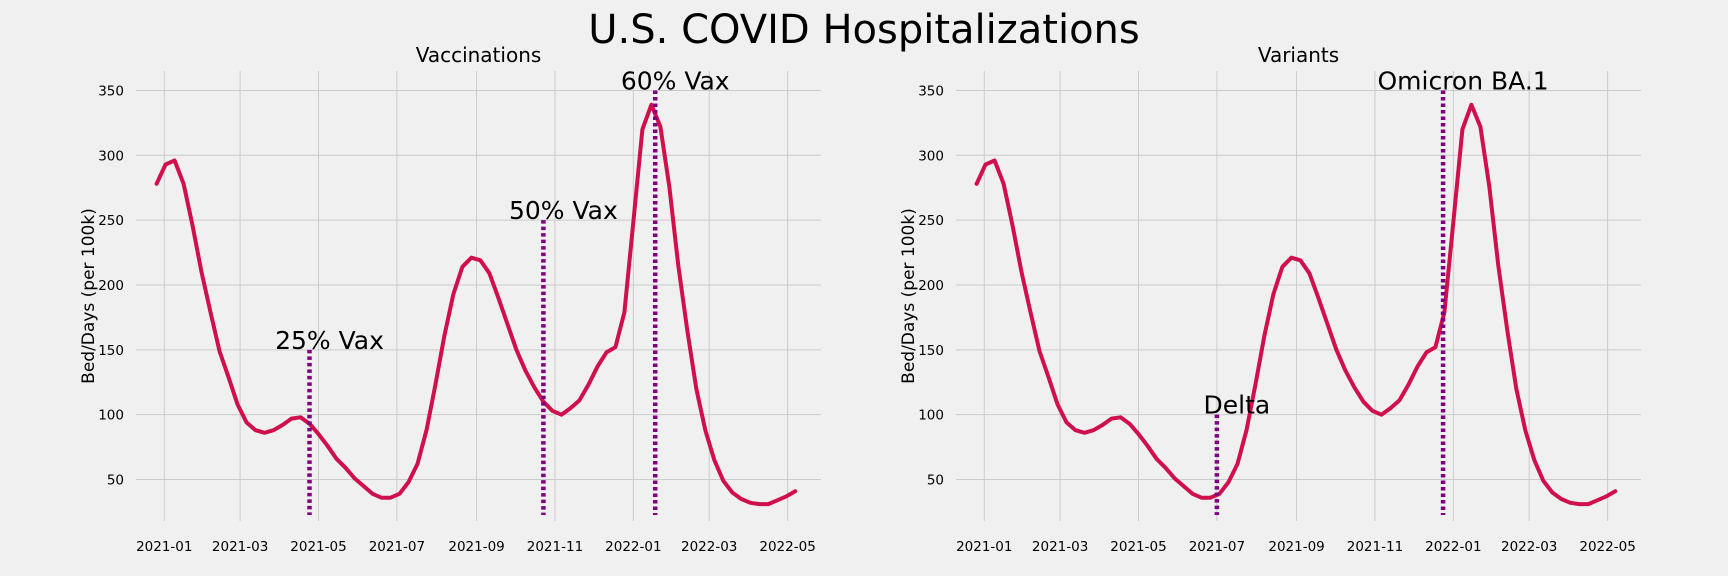  Describe the element at coordinates (1298, 55) in the screenshot. I see `chart-title: Variants` at that location.